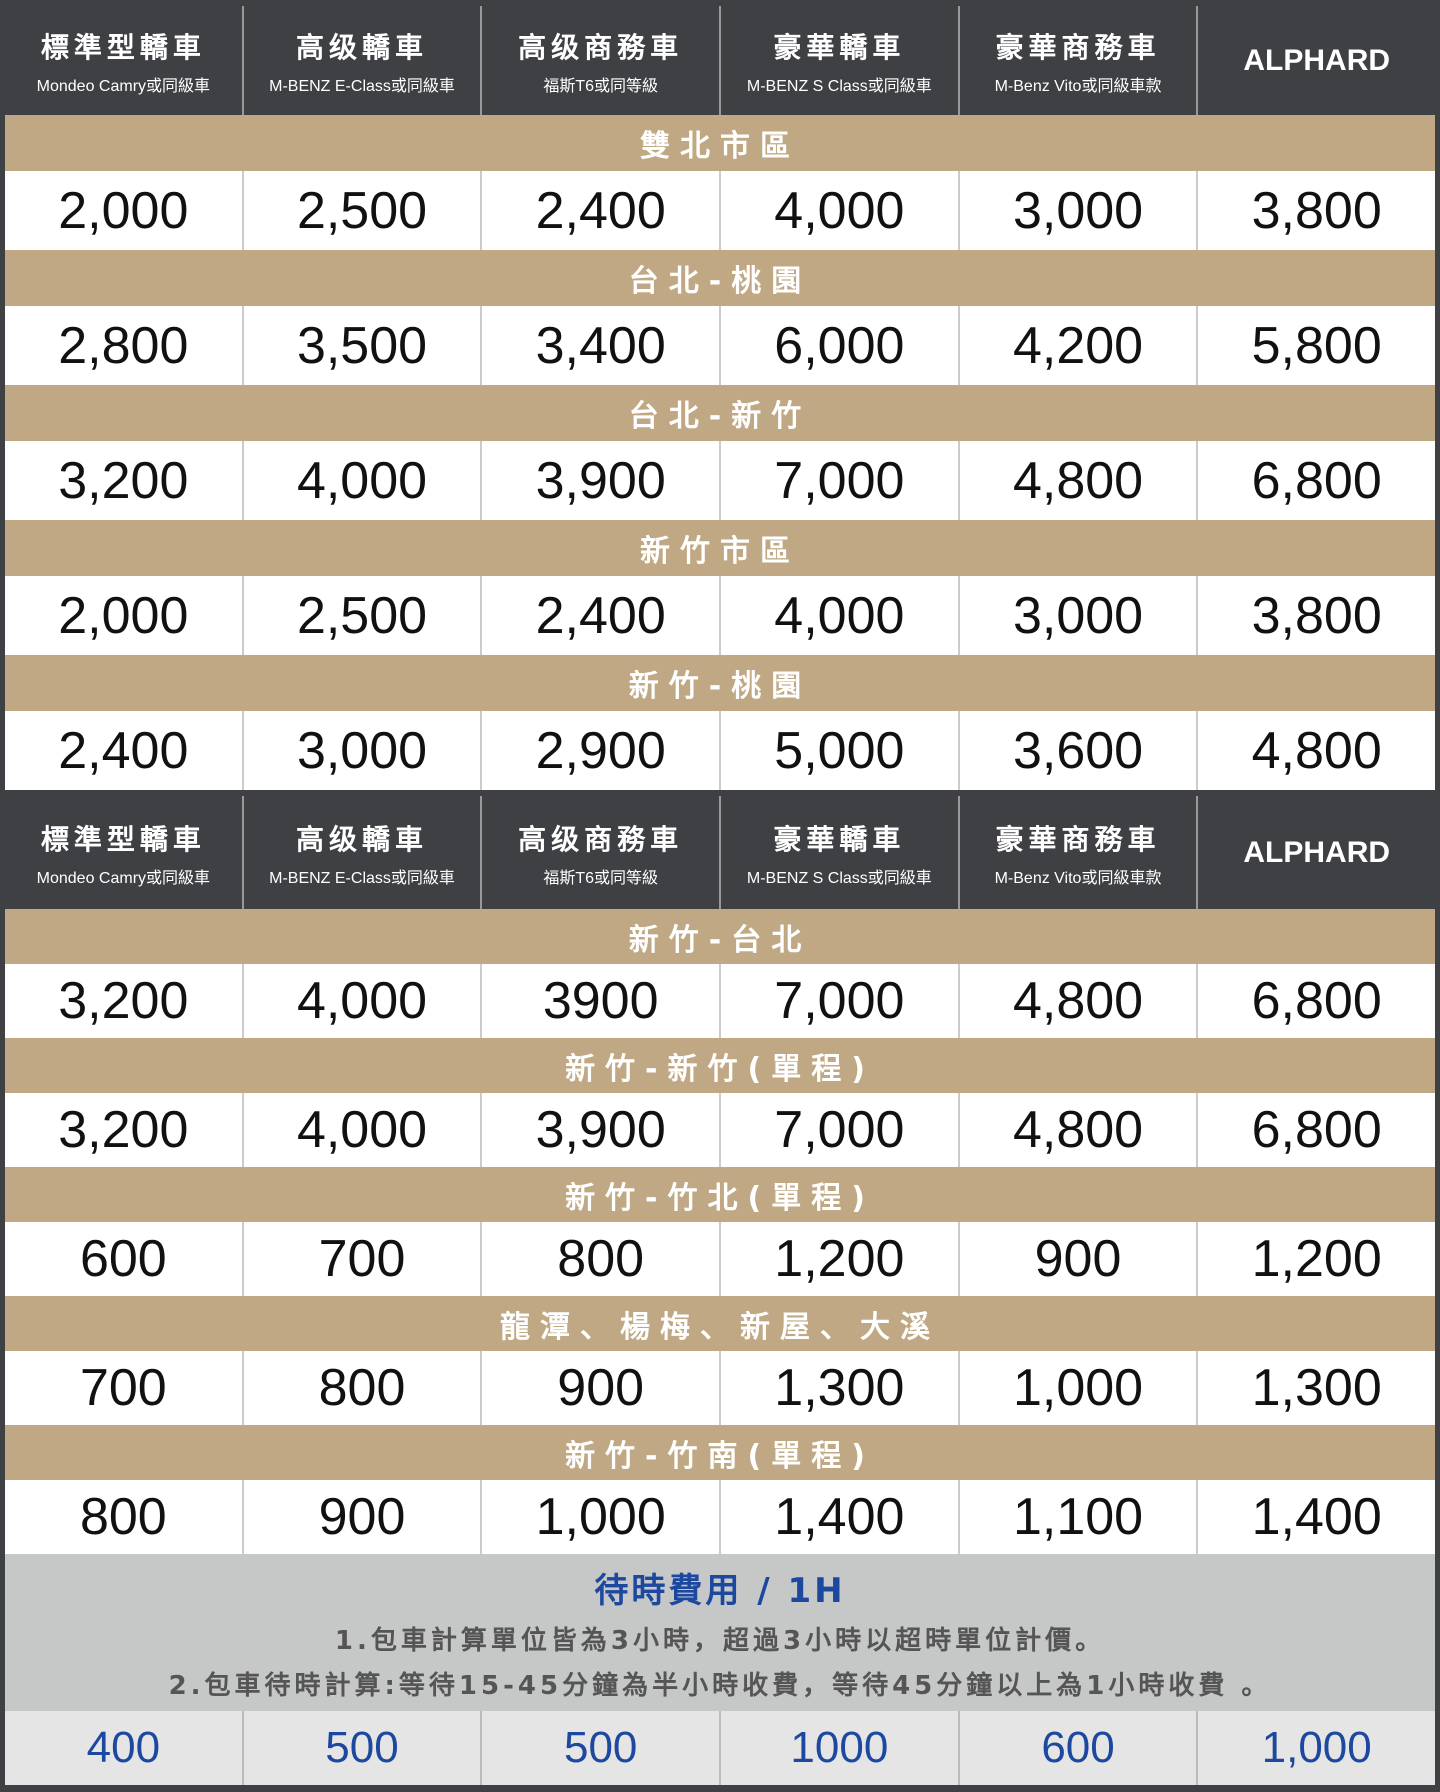  What do you see at coordinates (720, 750) in the screenshot?
I see `price-row: 2,400 3,000 2,900 5,000 3,600 4,800` at bounding box center [720, 750].